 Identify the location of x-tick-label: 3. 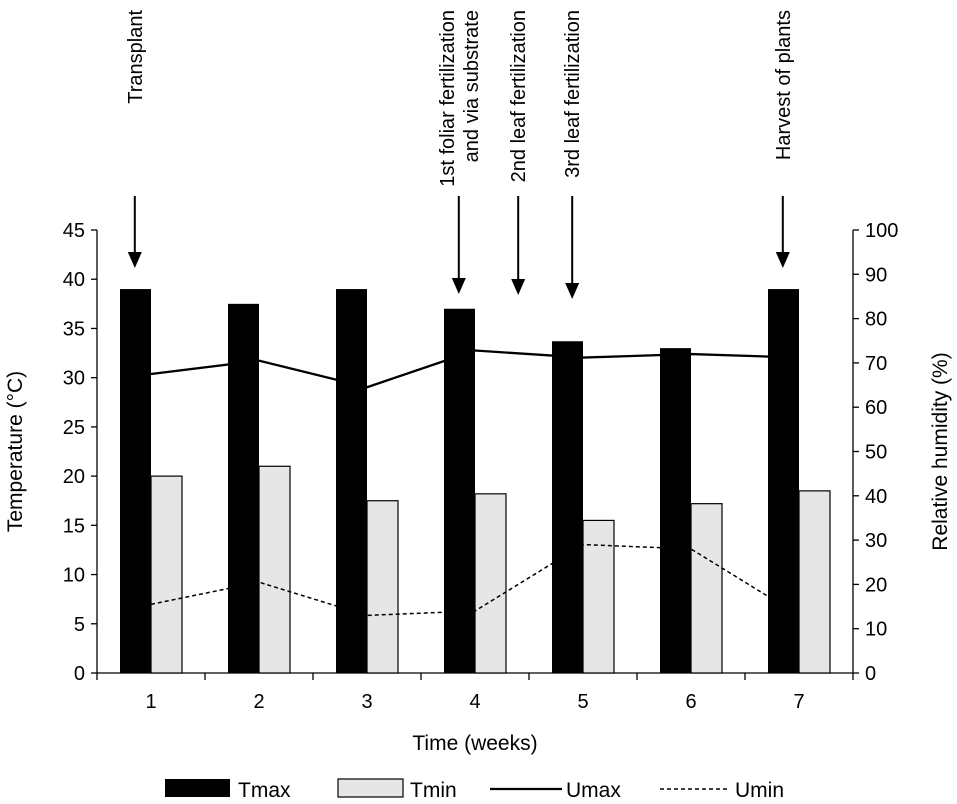
(366, 702).